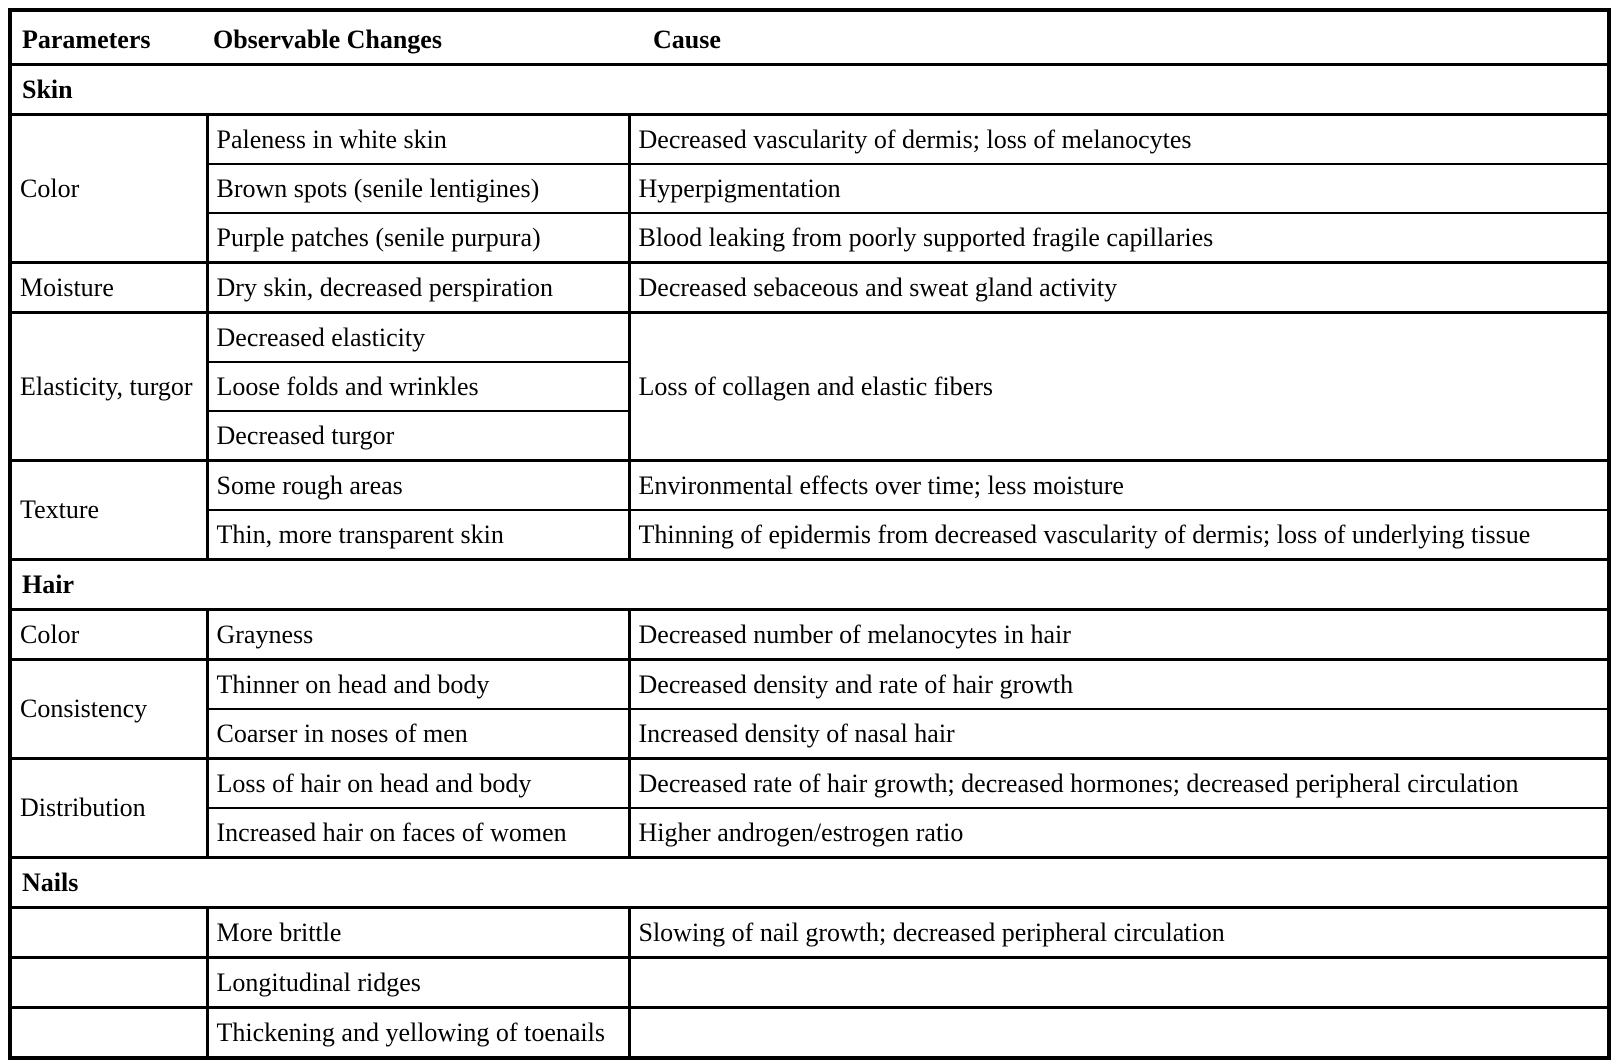 Image resolution: width=1615 pixels, height=1063 pixels. What do you see at coordinates (1119, 833) in the screenshot?
I see `cause-cell: Higher androgen/estrogen ratio` at bounding box center [1119, 833].